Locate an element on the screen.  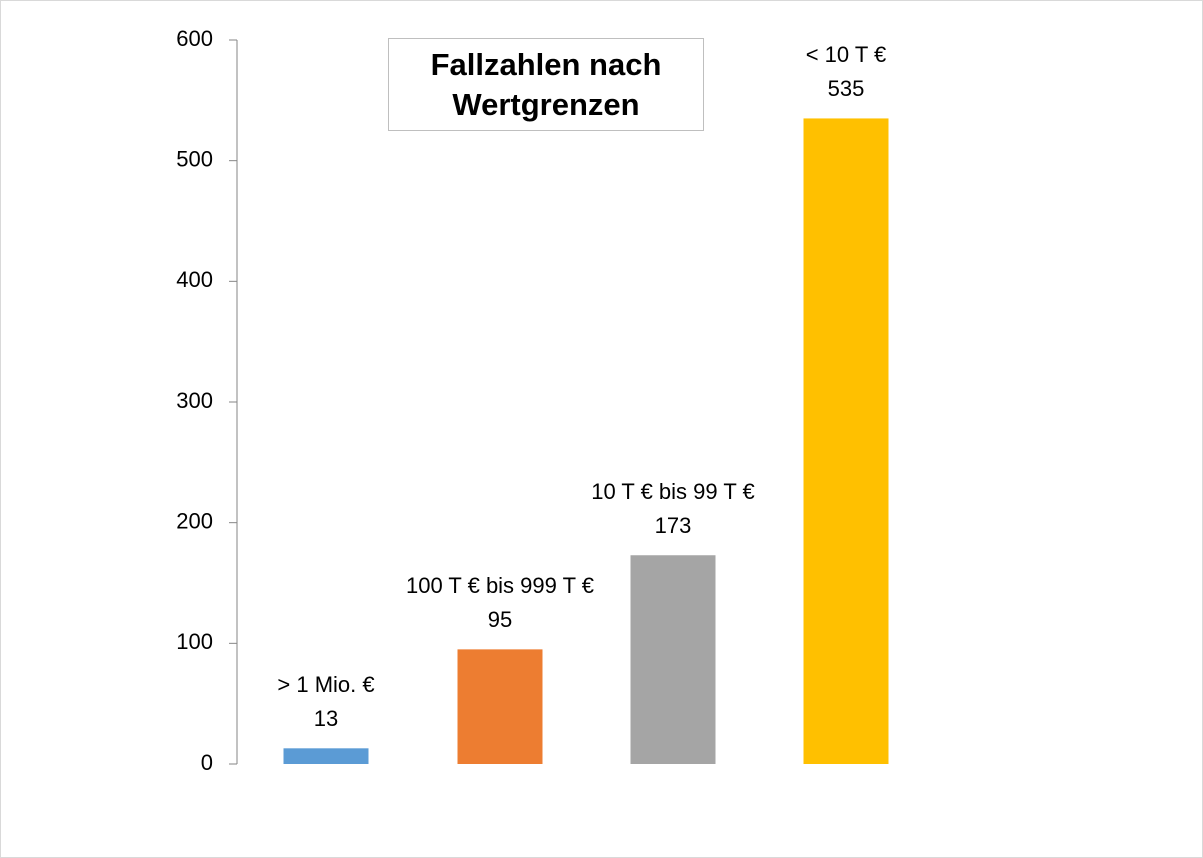
category-label: 100 T € bis 999 T € is located at coordinates (500, 585).